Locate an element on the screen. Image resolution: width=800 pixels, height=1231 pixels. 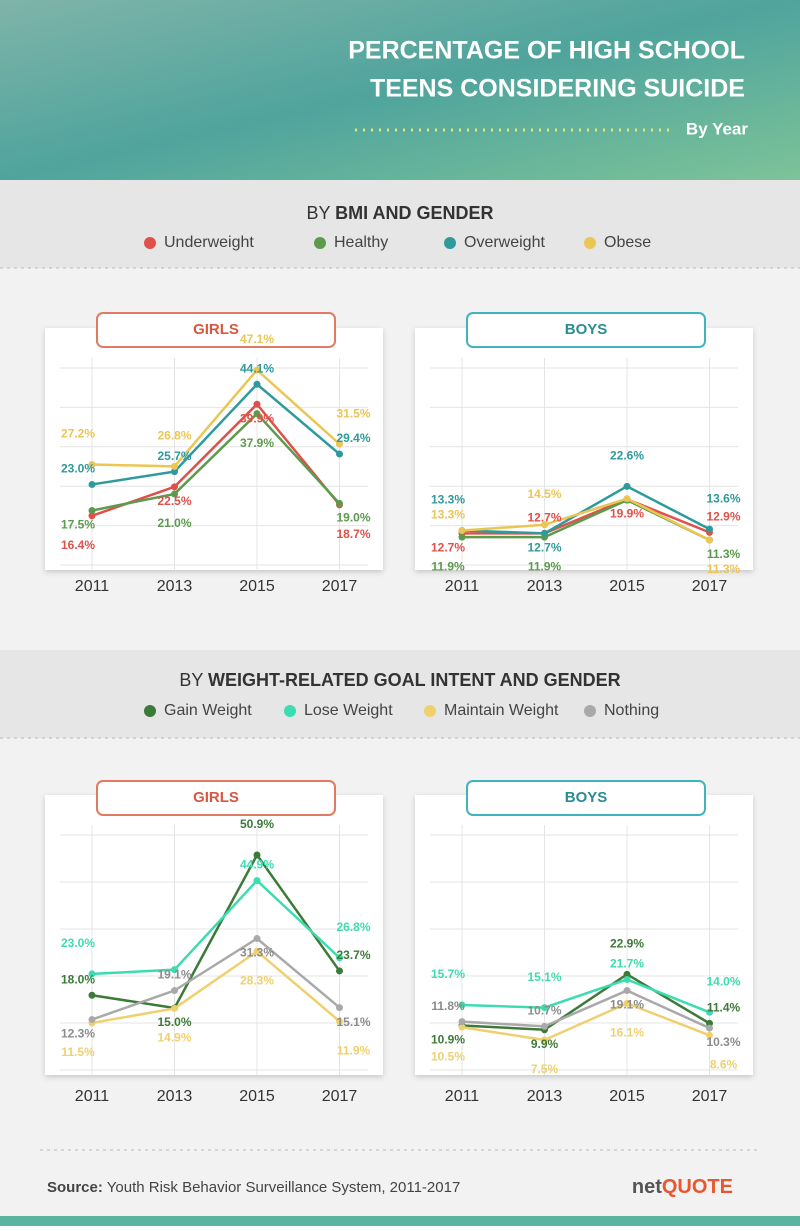
data-label: 16.4% is located at coordinates (78, 545).